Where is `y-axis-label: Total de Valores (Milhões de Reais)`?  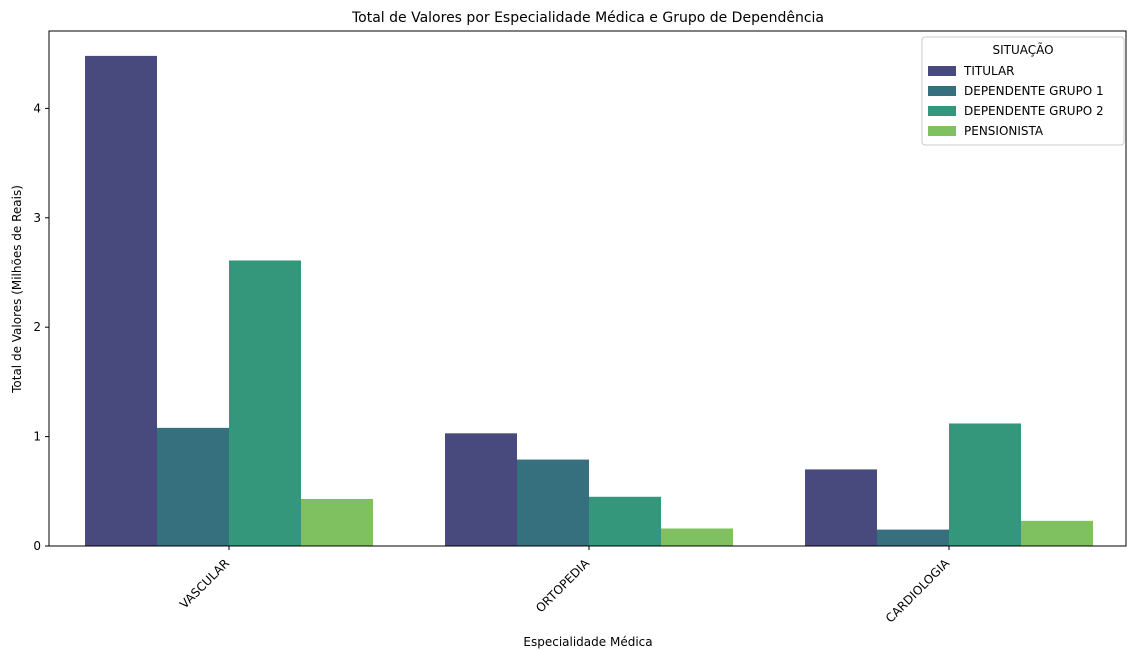 y-axis-label: Total de Valores (Milhões de Reais) is located at coordinates (17, 289).